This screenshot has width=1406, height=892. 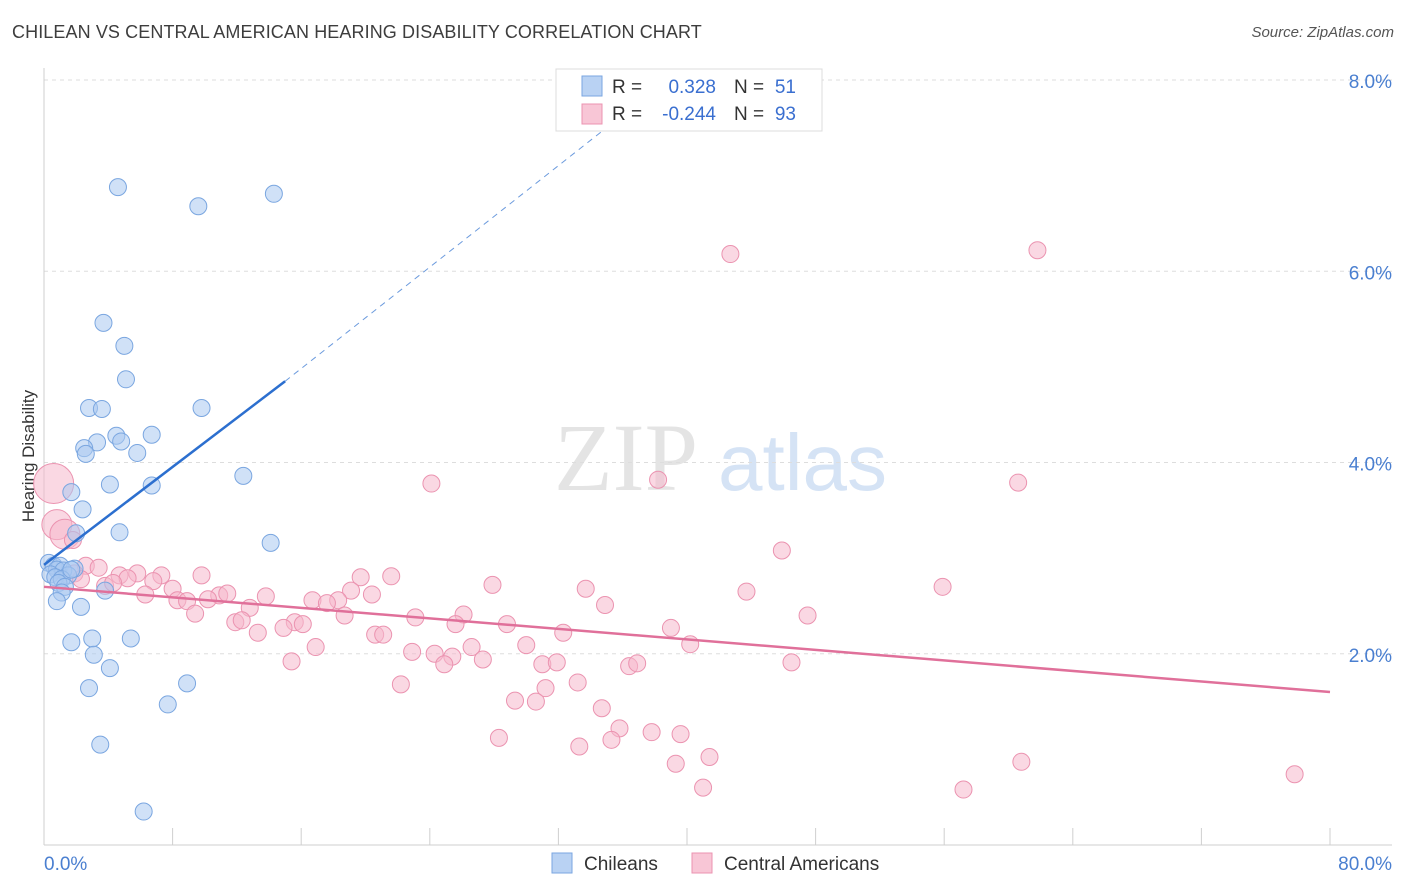 I want to click on y-axis-title: Hearing Disability, so click(x=28, y=455).